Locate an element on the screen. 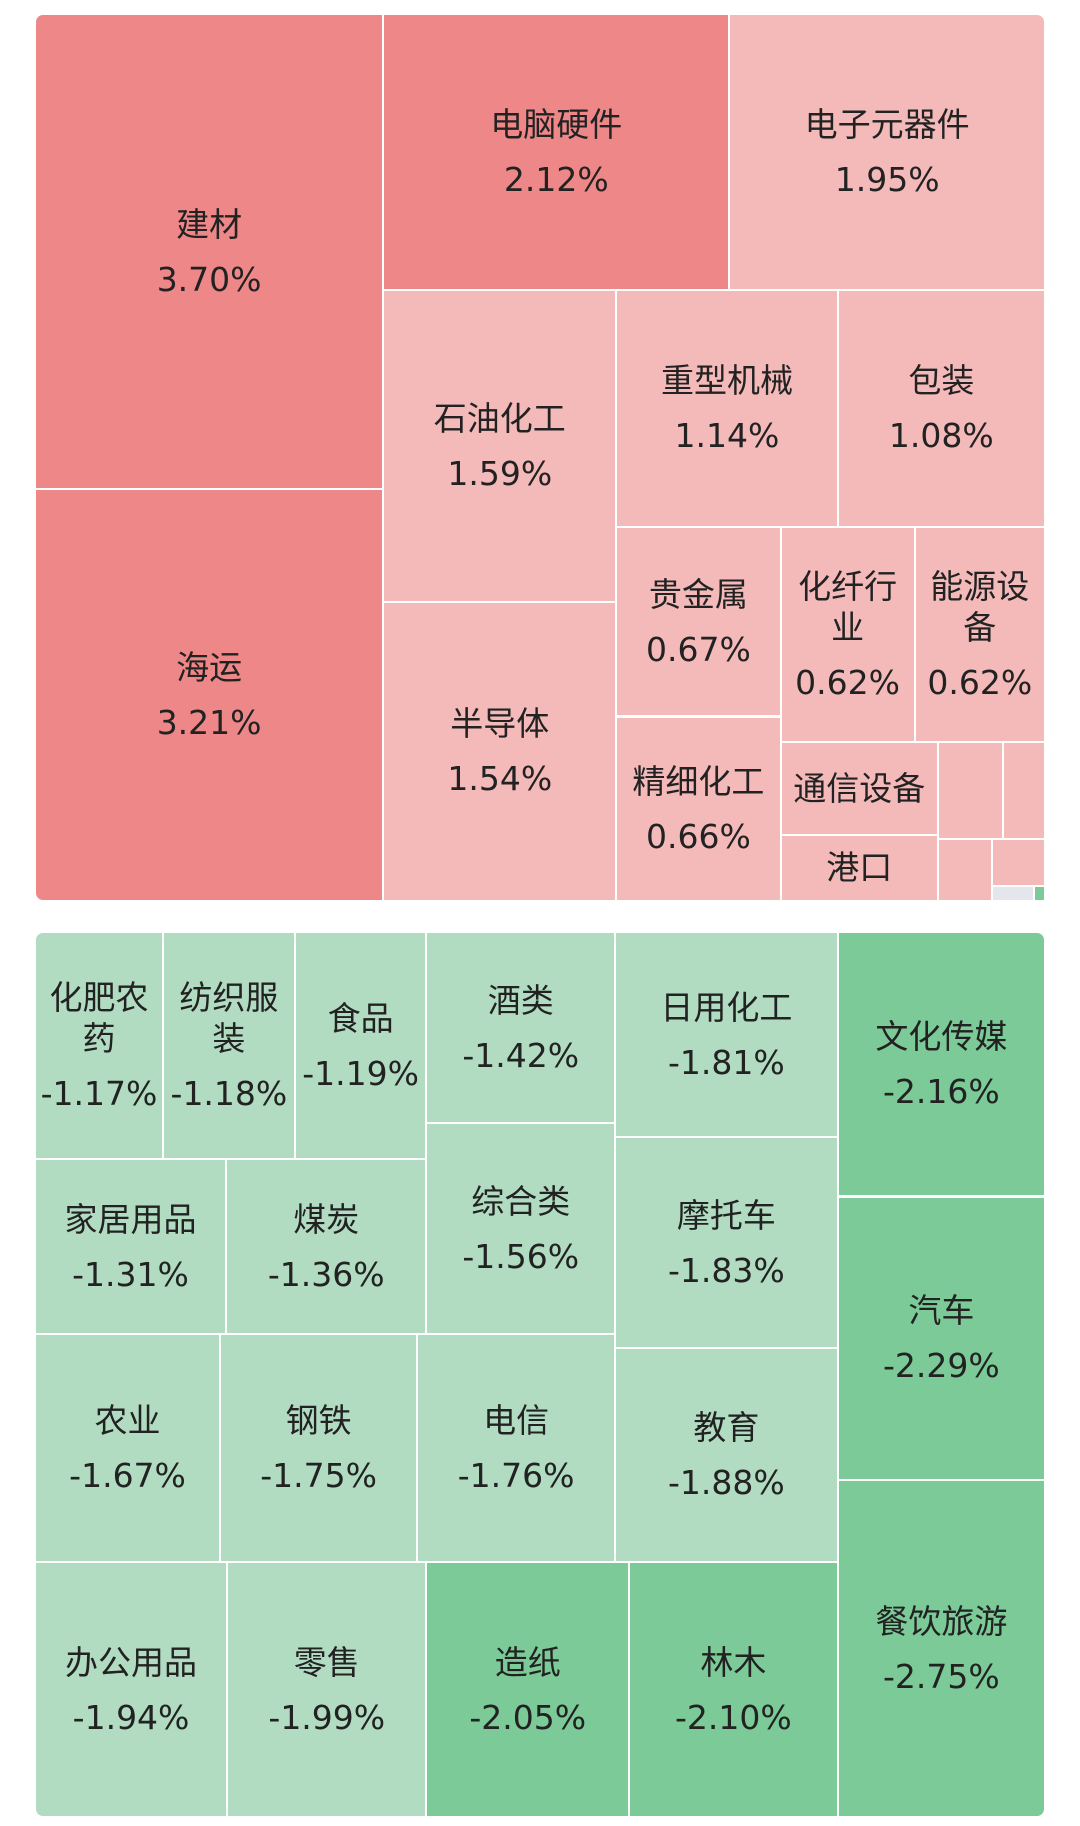  tile-label: 钢铁 is located at coordinates (318, 1421).